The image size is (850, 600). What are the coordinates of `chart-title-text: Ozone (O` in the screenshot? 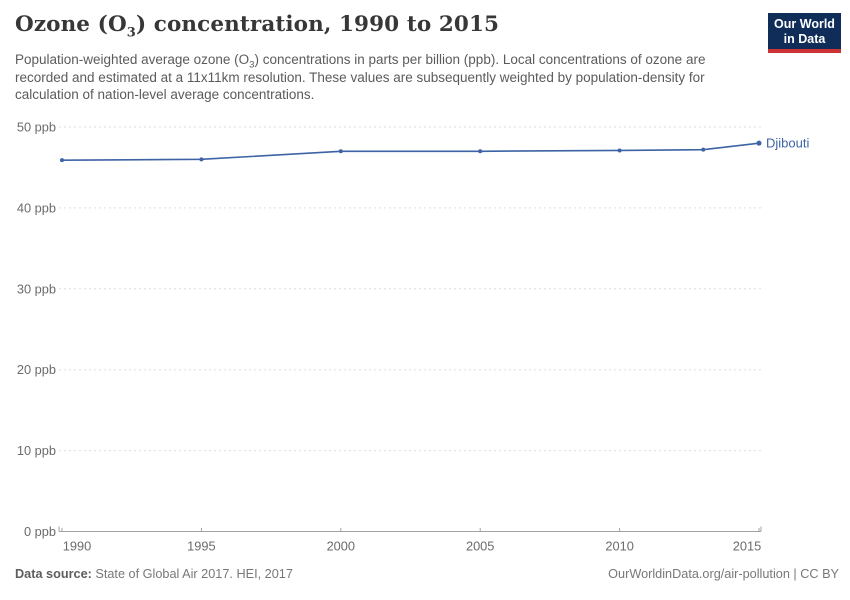 It's located at (71, 24).